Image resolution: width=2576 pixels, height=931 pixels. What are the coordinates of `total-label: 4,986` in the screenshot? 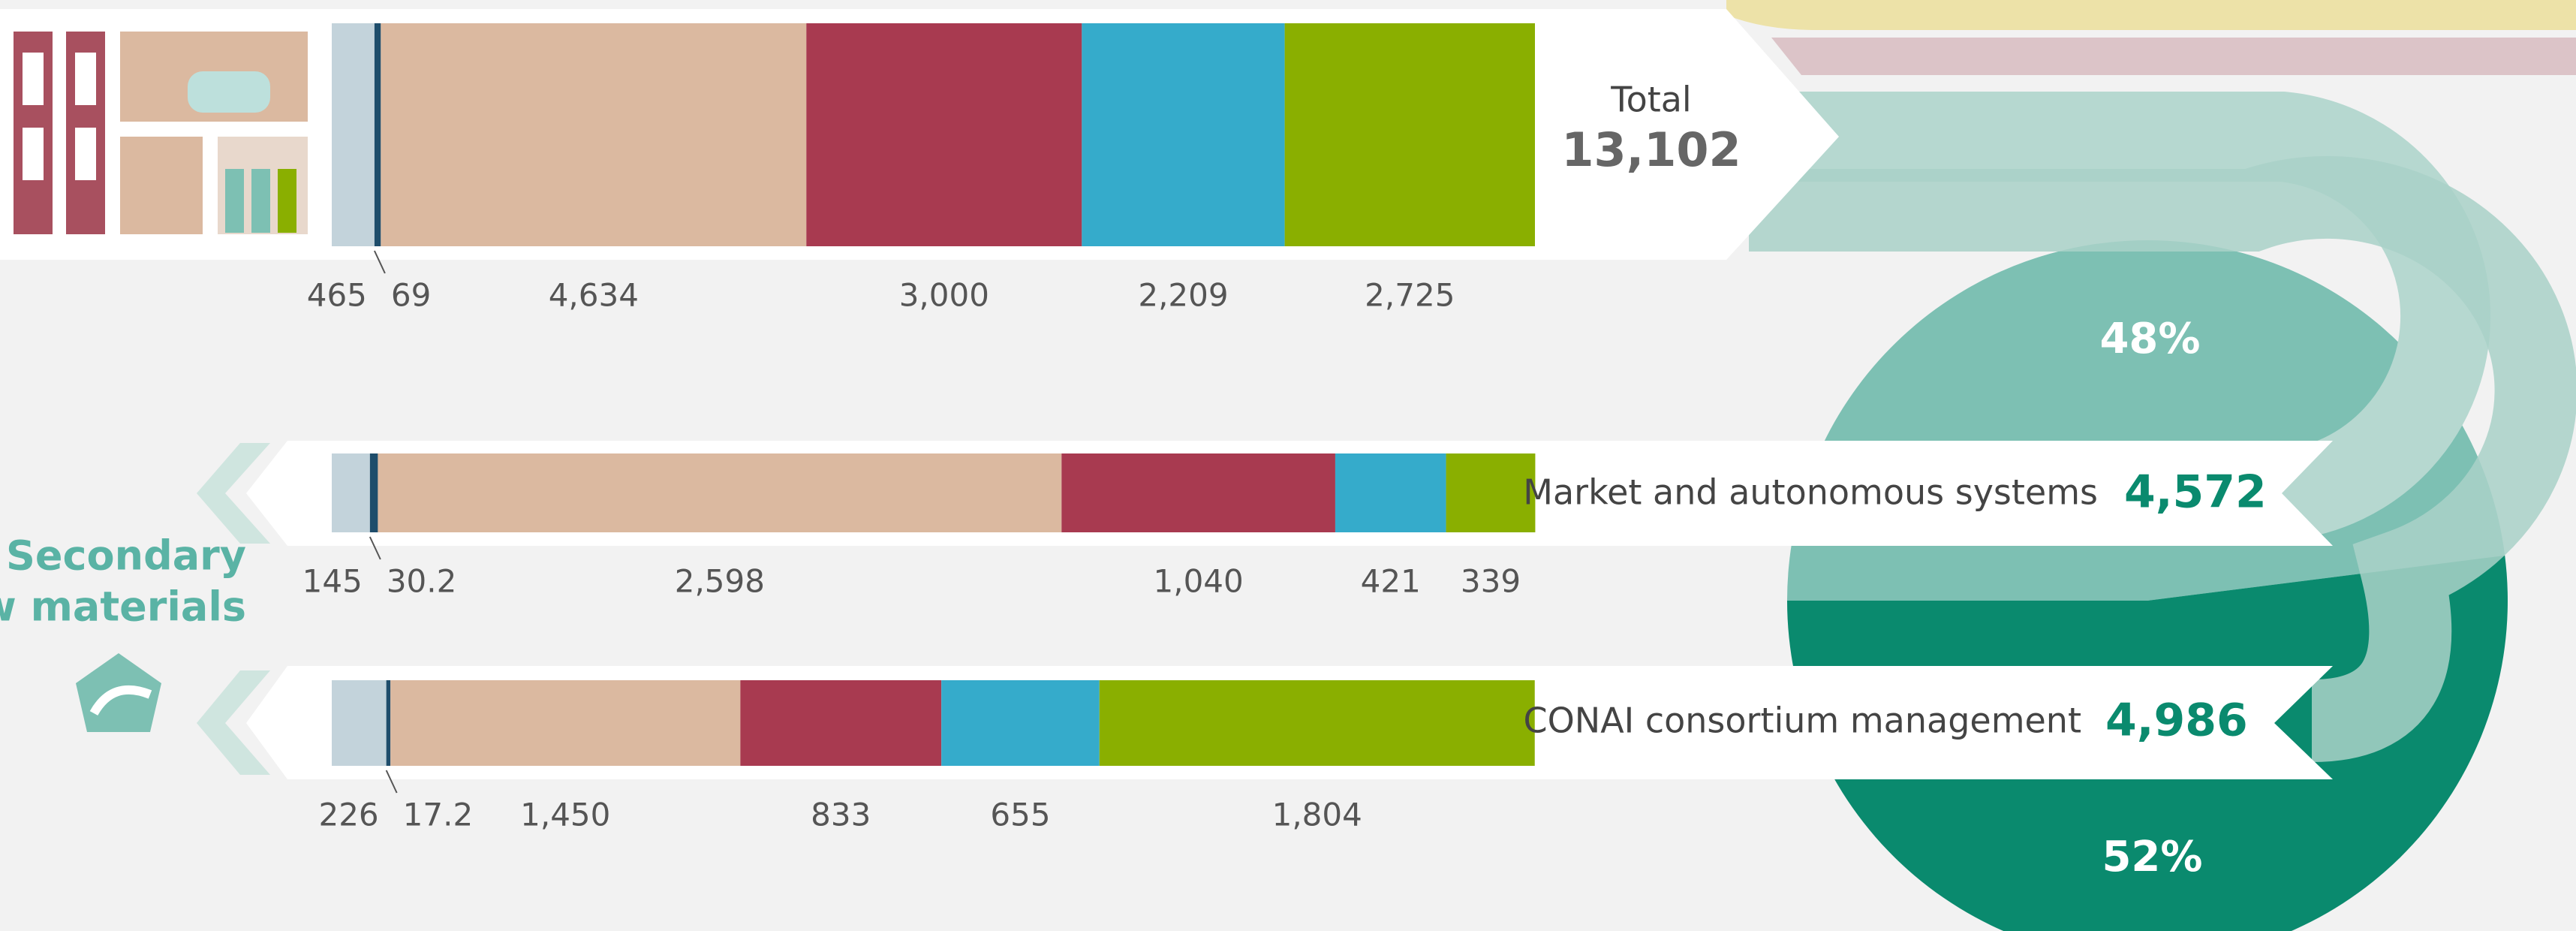 It's located at (2176, 720).